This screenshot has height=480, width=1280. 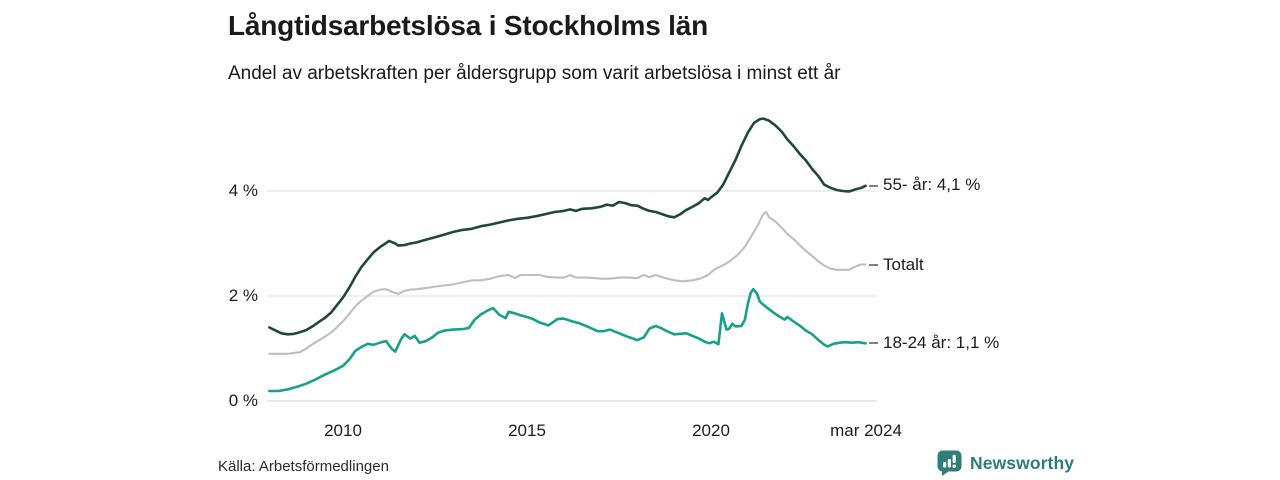 What do you see at coordinates (949, 463) in the screenshot?
I see `bar-chart-speech-bubble-icon` at bounding box center [949, 463].